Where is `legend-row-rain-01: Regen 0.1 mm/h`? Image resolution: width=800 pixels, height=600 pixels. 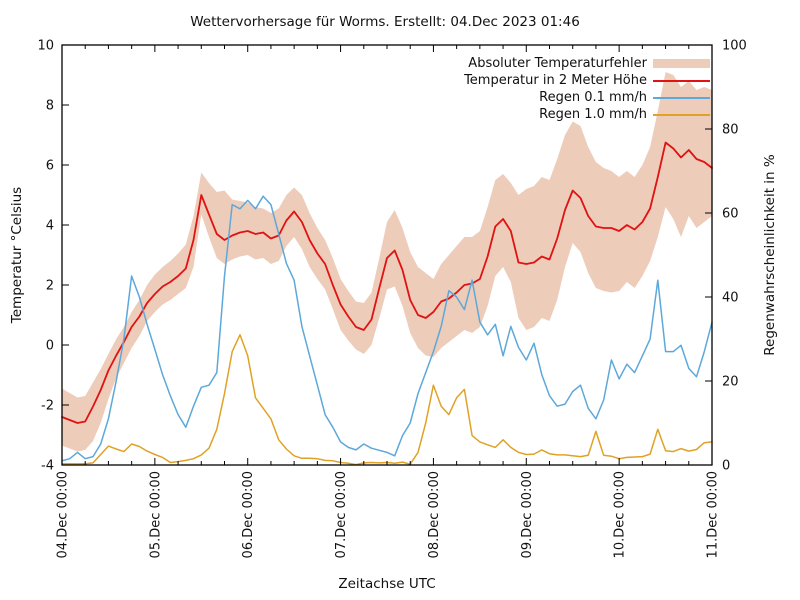
legend-row-rain-01: Regen 0.1 mm/h is located at coordinates (587, 97).